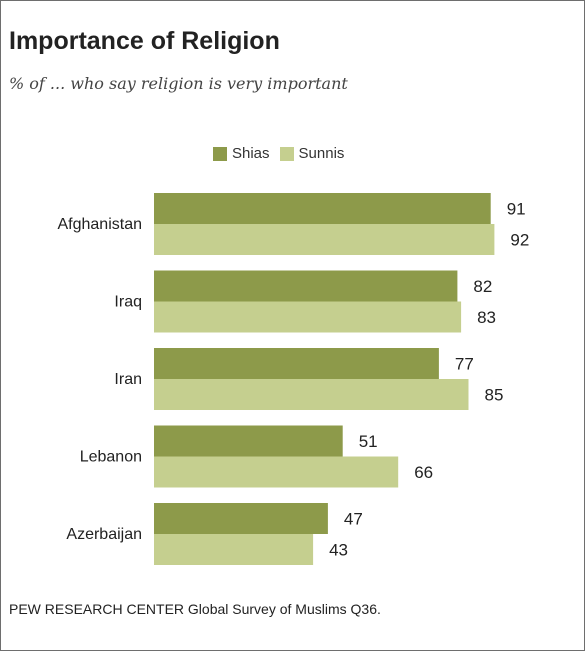 Image resolution: width=585 pixels, height=651 pixels. Describe the element at coordinates (296, 363) in the screenshot. I see `bar-shias-iran` at that location.